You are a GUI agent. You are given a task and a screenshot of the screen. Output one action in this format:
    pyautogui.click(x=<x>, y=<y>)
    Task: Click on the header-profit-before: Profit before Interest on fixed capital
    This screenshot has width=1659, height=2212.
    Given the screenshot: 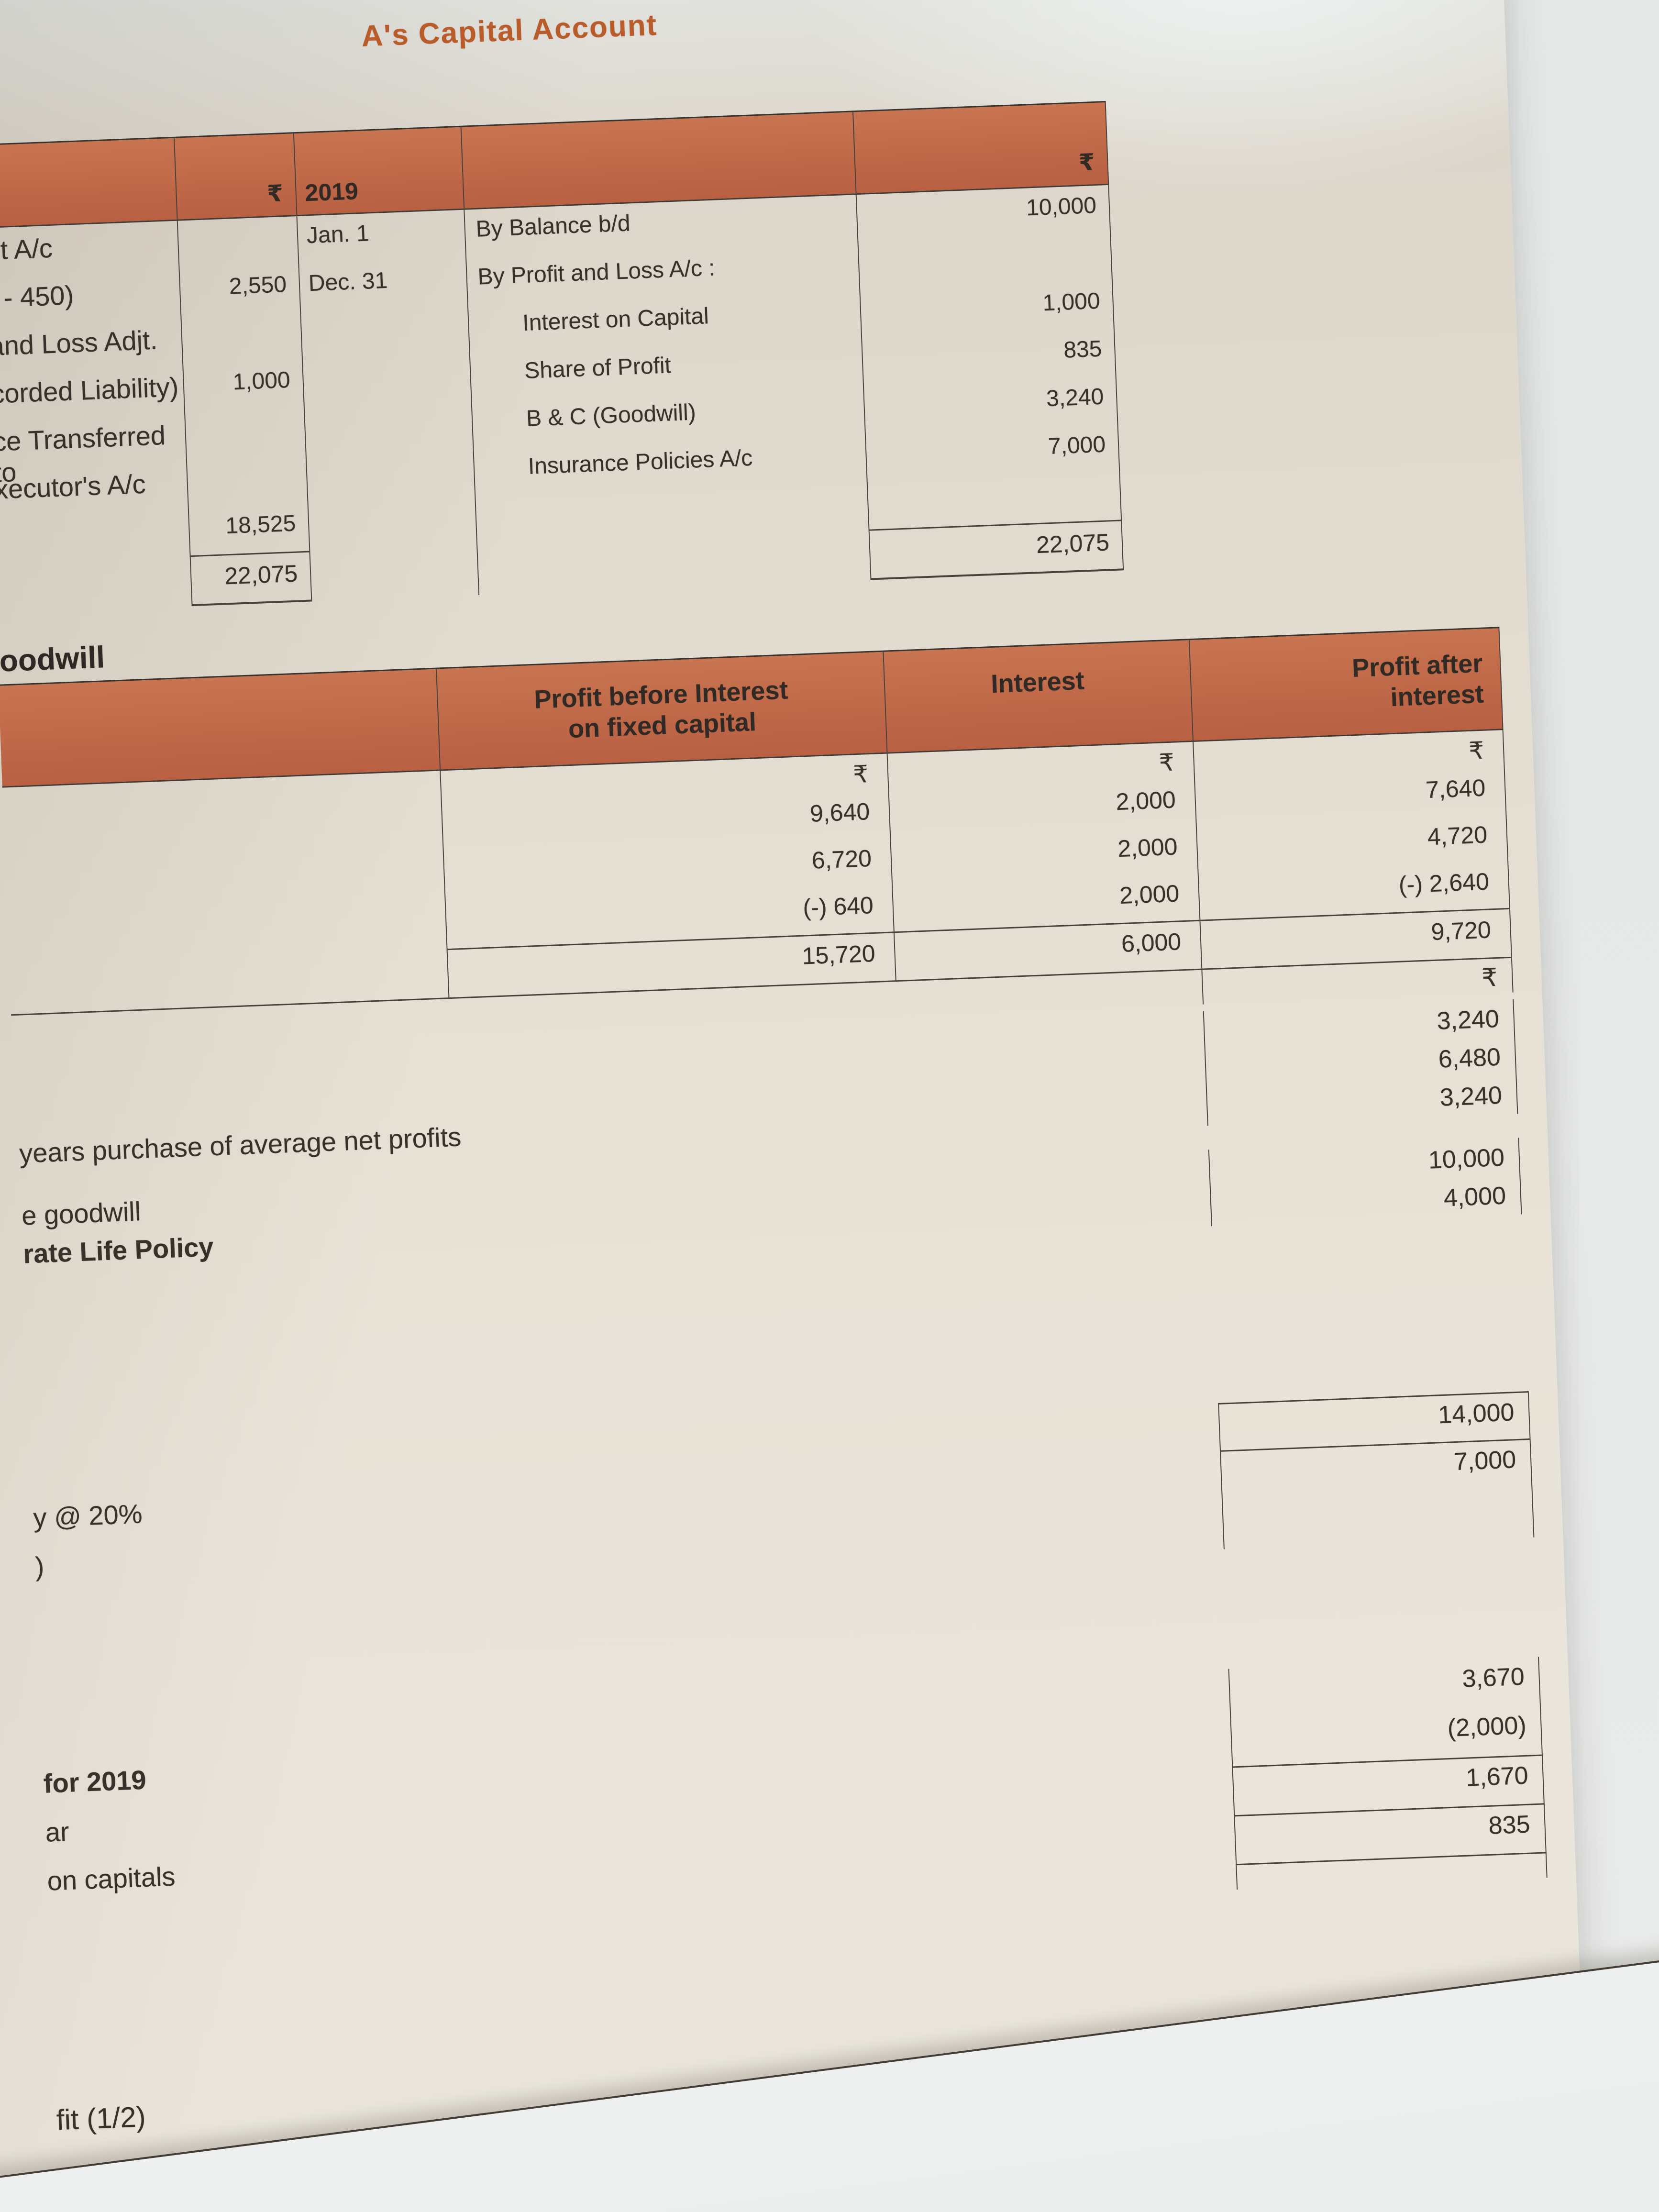 What is the action you would take?
    pyautogui.click(x=661, y=711)
    